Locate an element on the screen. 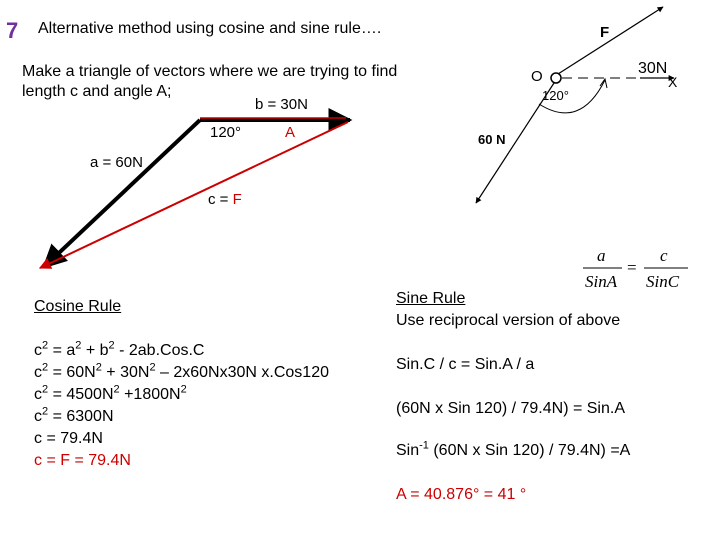 This screenshot has height=540, width=720. angle-arc is located at coordinates (572, 96).